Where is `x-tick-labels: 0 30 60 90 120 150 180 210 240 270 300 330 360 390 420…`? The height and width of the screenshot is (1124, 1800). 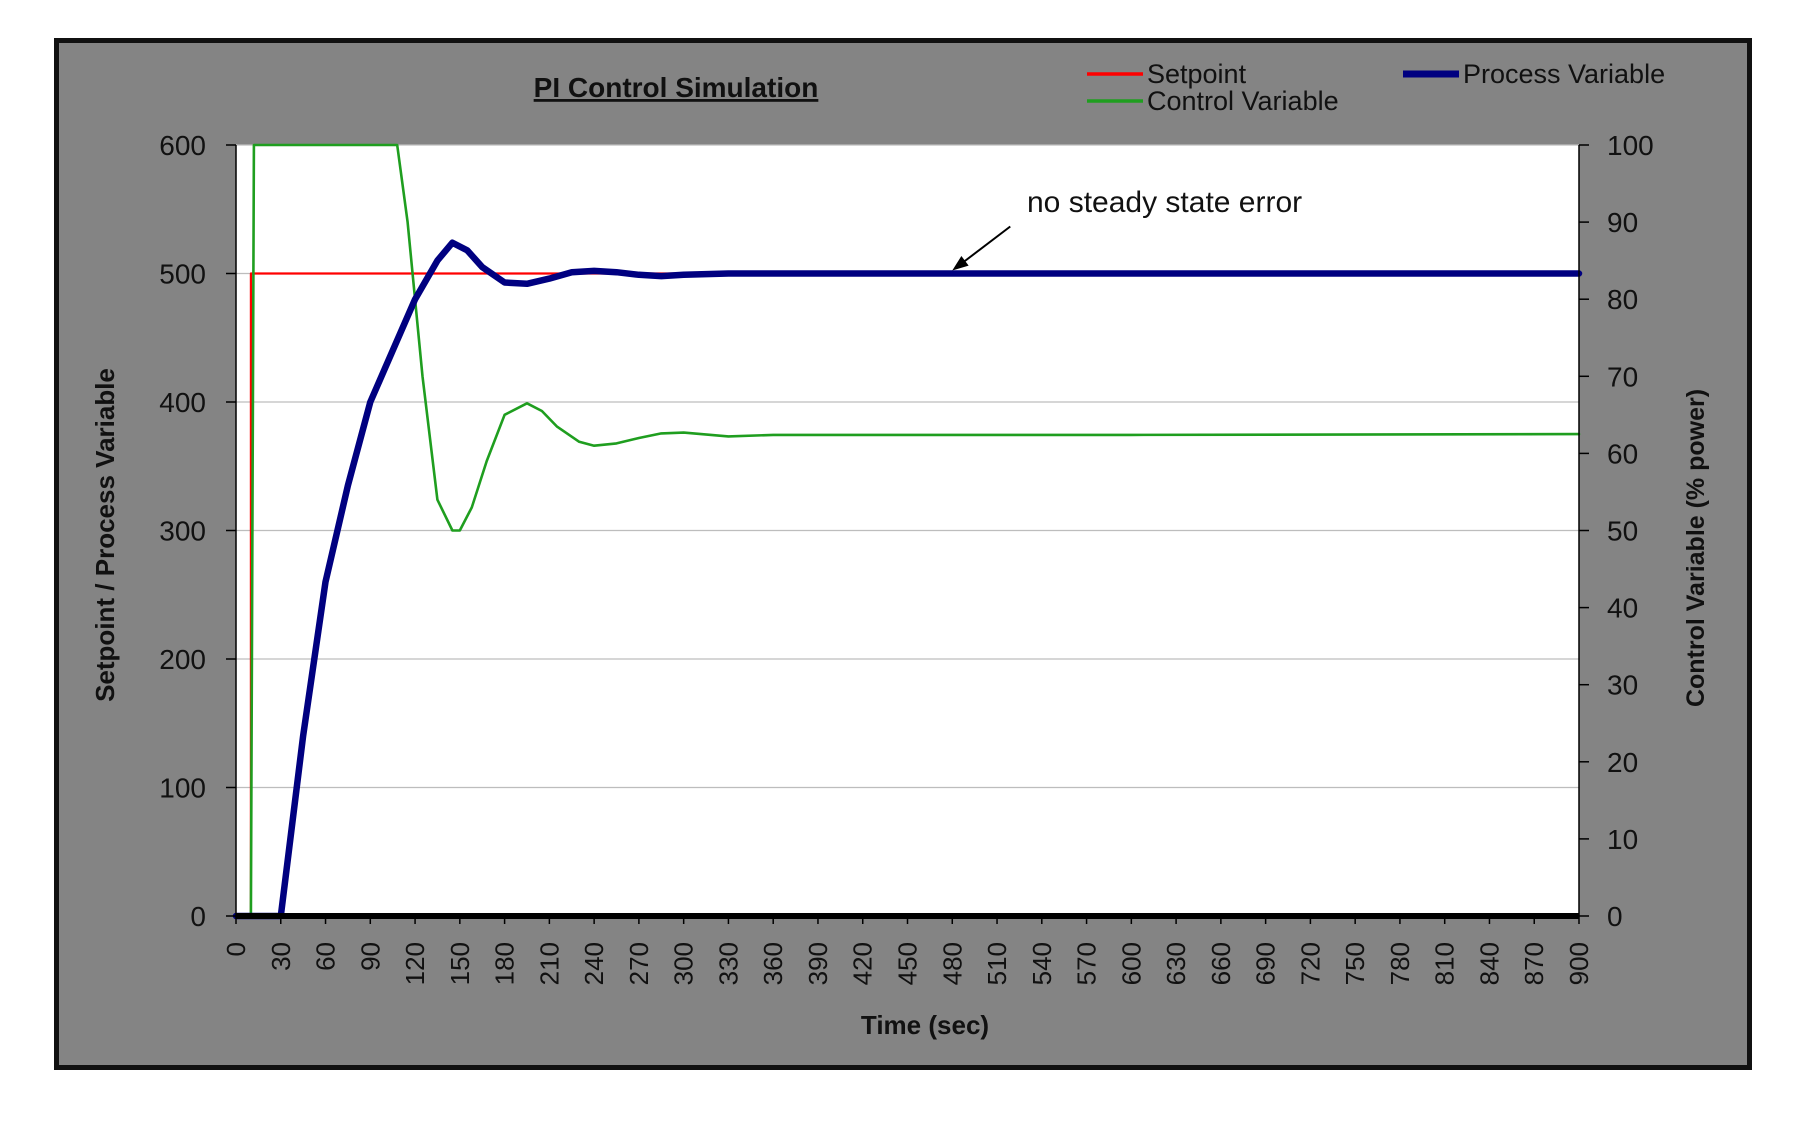
x-tick-labels: 0 30 60 90 120 150 180 210 240 270 300 330 360 390 420… is located at coordinates (907, 950).